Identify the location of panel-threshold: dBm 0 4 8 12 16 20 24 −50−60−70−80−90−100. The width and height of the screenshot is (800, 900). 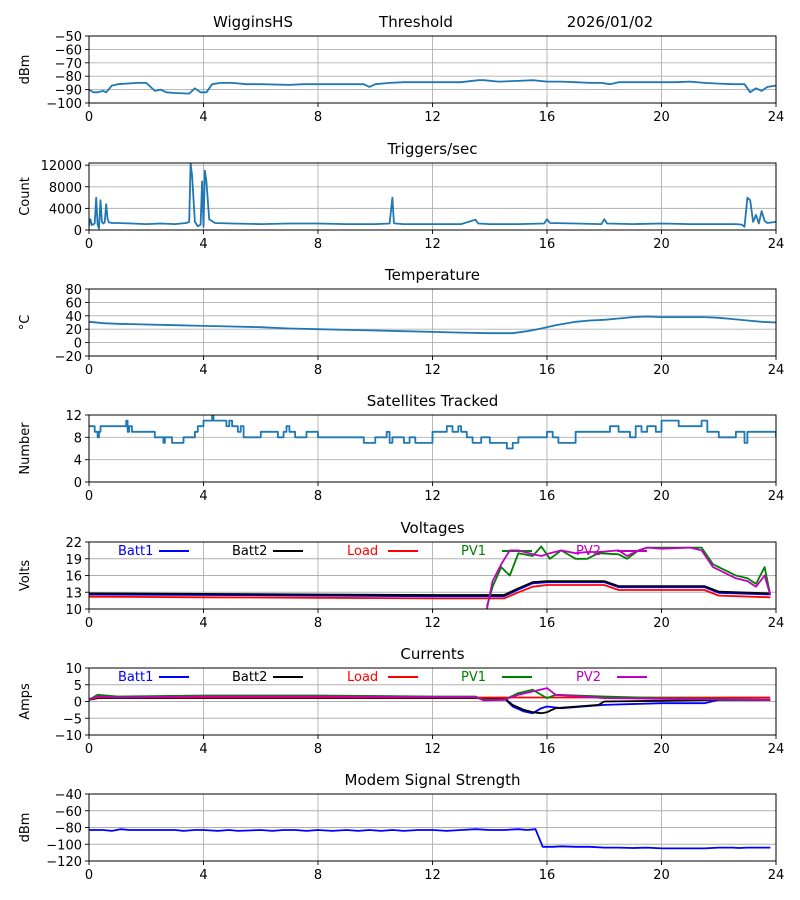
(401, 77).